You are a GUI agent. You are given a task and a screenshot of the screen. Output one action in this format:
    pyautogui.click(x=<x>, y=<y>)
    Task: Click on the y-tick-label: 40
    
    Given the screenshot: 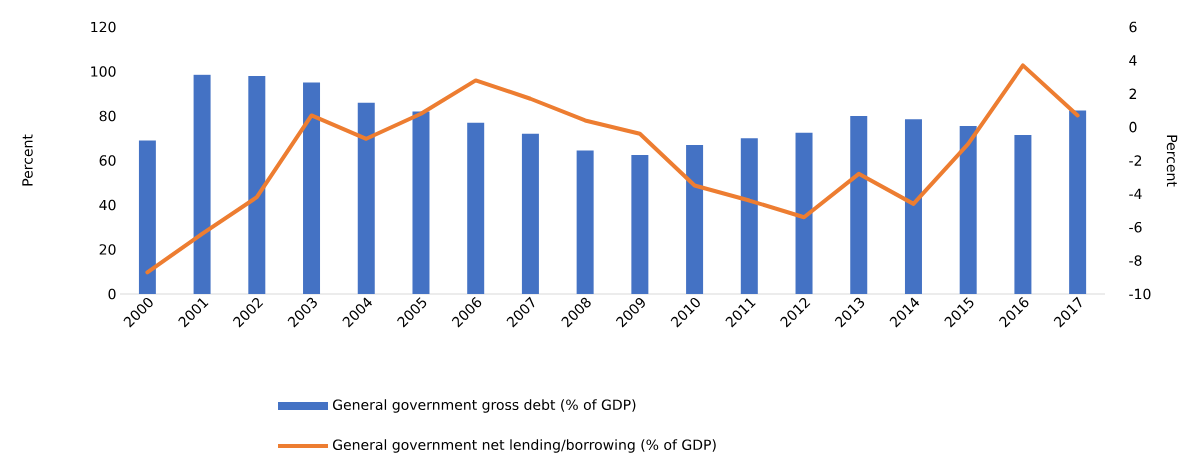 What is the action you would take?
    pyautogui.click(x=107, y=205)
    